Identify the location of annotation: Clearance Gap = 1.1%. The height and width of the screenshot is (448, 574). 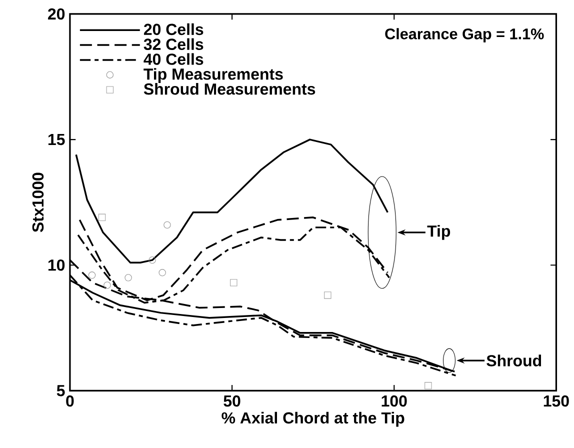
(464, 35).